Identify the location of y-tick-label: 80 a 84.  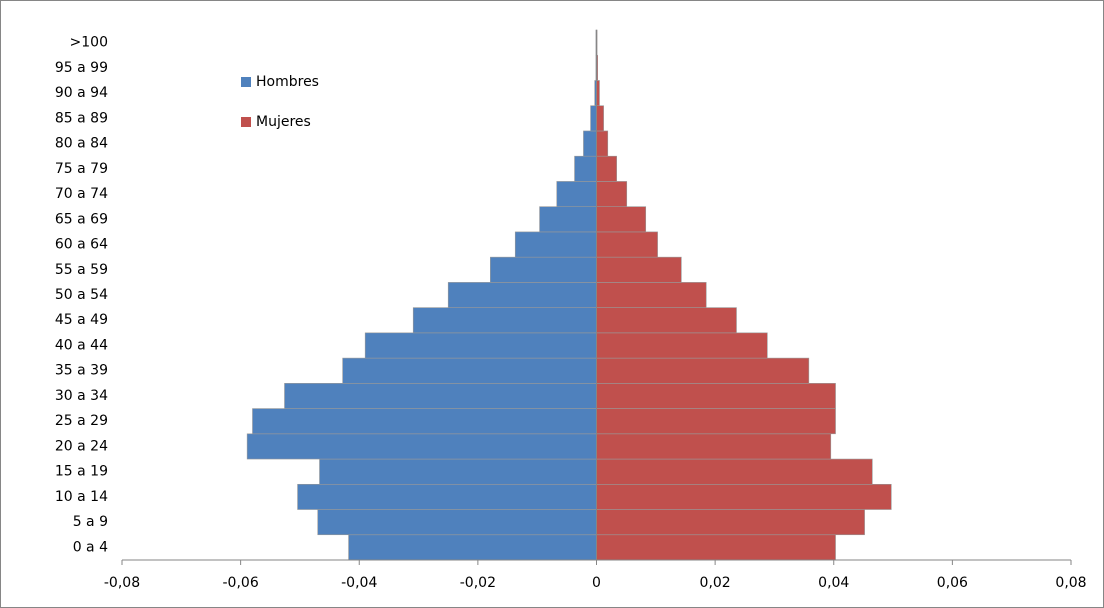
(81, 144).